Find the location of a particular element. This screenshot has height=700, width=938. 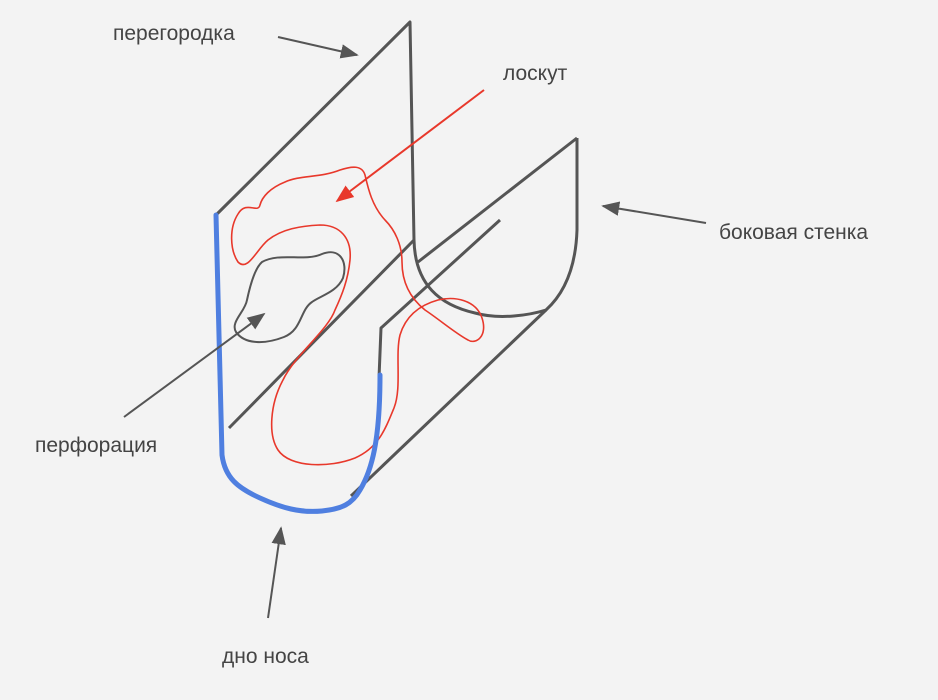

nasal-floor-line is located at coordinates (298, 363).